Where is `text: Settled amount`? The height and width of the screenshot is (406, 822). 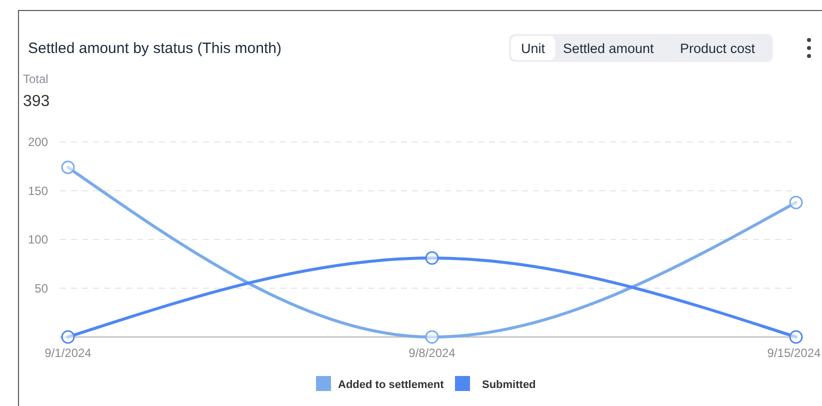 text: Settled amount is located at coordinates (608, 48).